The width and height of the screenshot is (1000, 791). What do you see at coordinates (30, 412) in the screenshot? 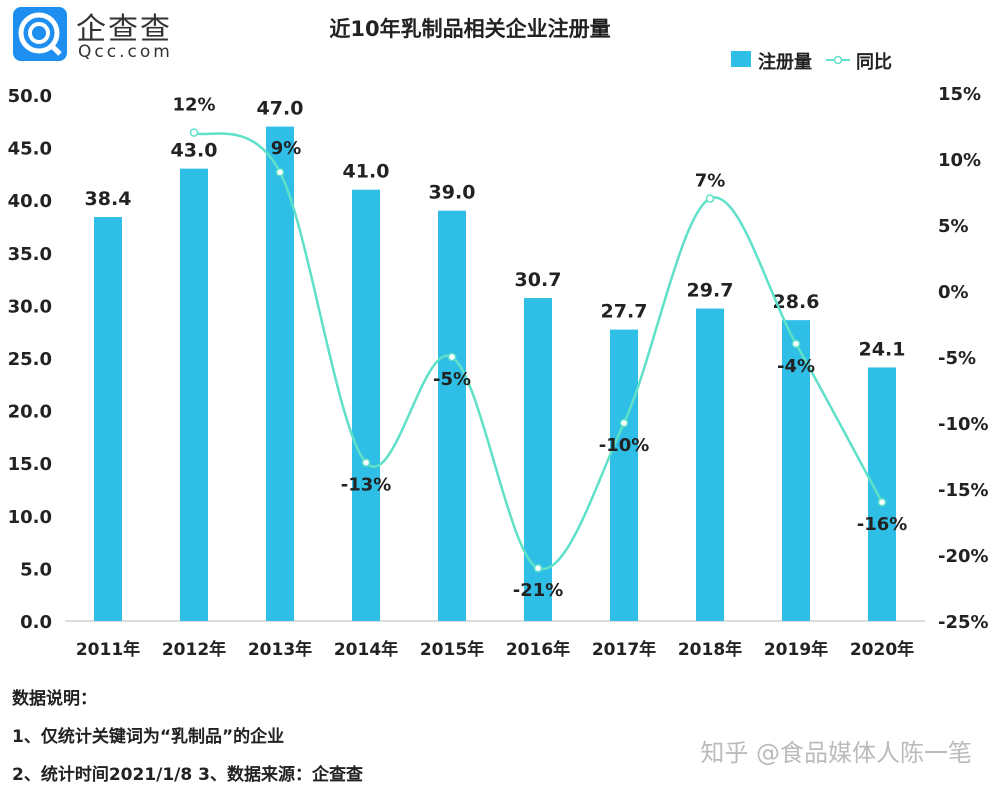
I see `y-left-tick: 20.0` at bounding box center [30, 412].